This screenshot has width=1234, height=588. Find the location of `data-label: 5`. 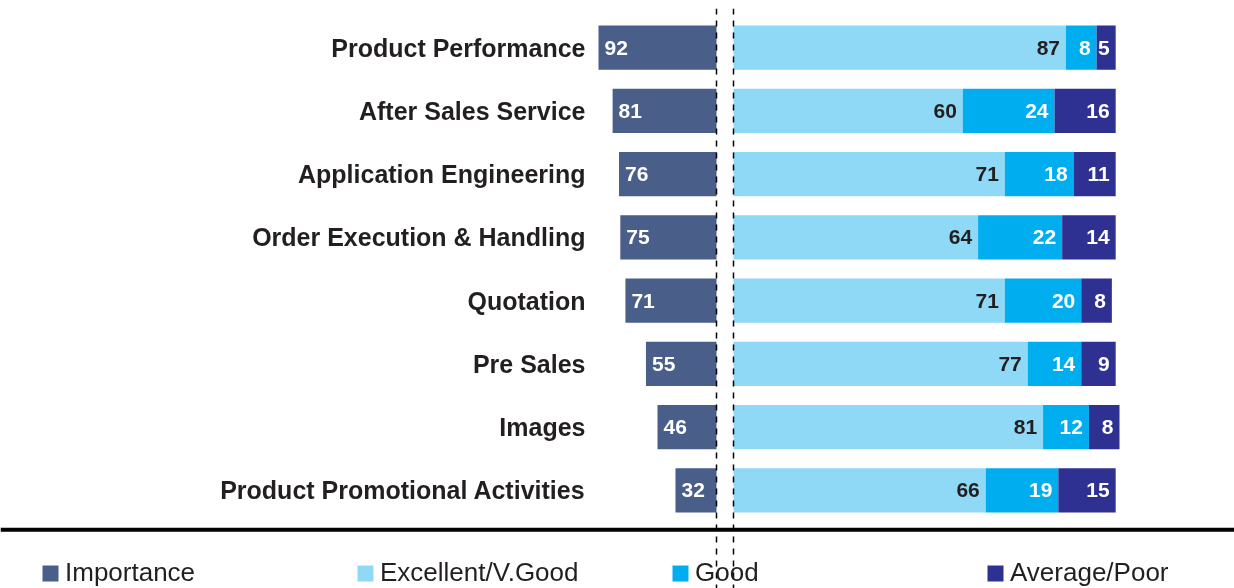

data-label: 5 is located at coordinates (1104, 47).